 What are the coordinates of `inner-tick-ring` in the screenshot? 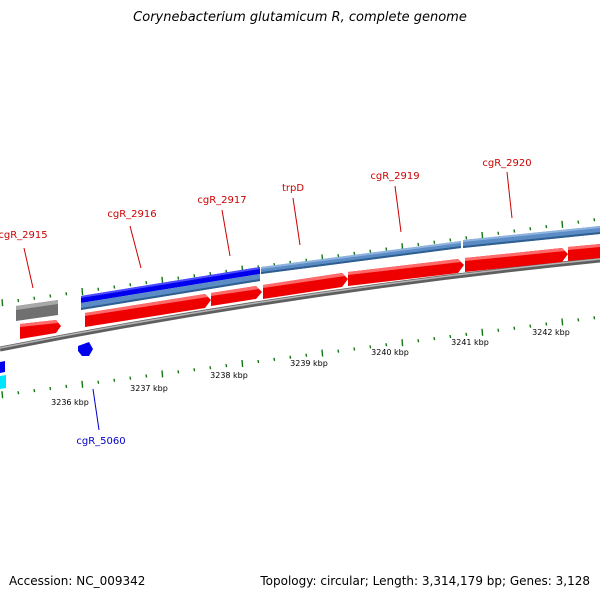 It's located at (298, 357).